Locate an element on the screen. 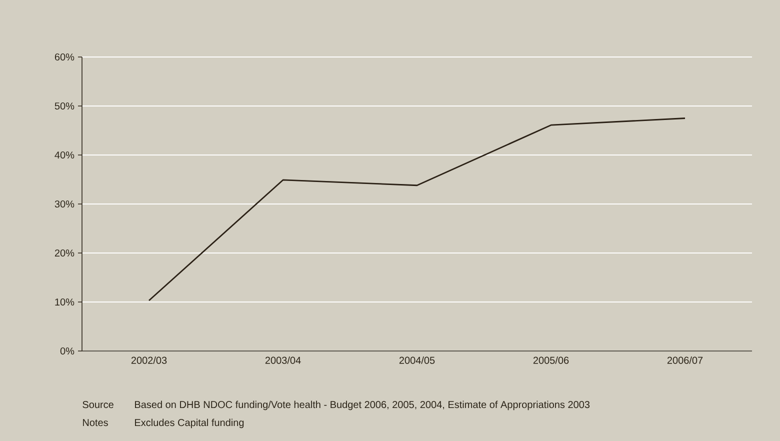  y-tick-label: 10% is located at coordinates (64, 302).